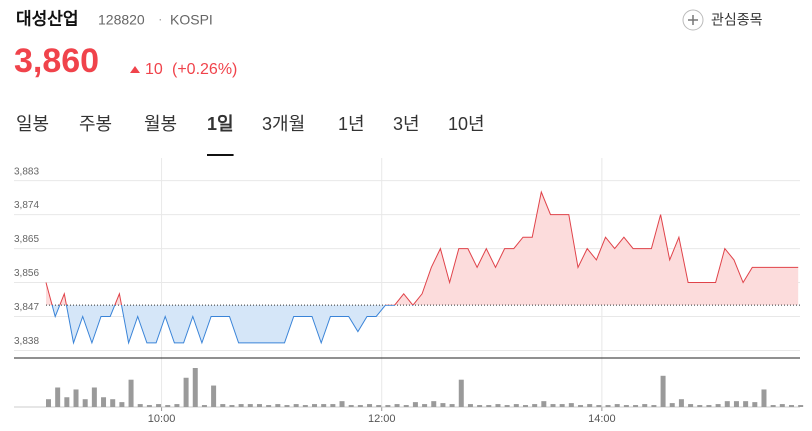  I want to click on tab: 1일, so click(220, 124).